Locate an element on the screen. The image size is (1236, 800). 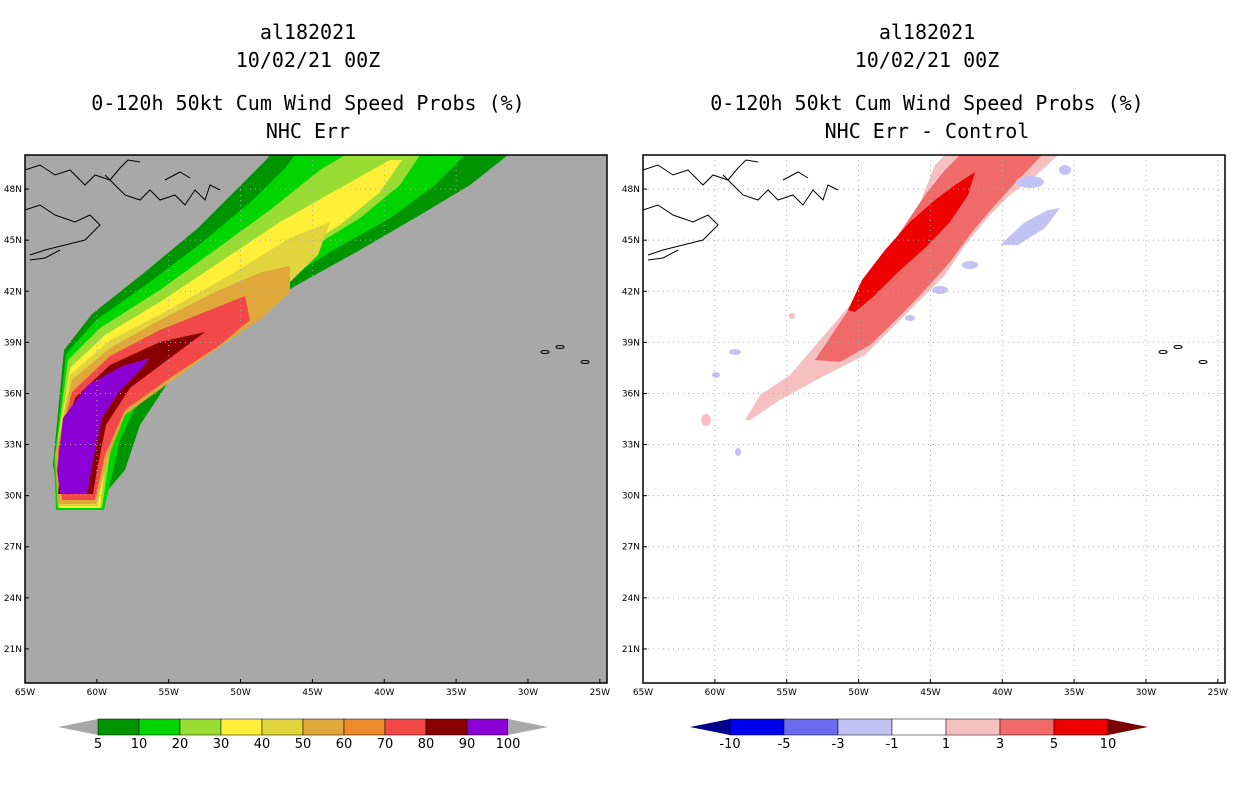
left-title-line-4: NHC Err is located at coordinates (308, 131).